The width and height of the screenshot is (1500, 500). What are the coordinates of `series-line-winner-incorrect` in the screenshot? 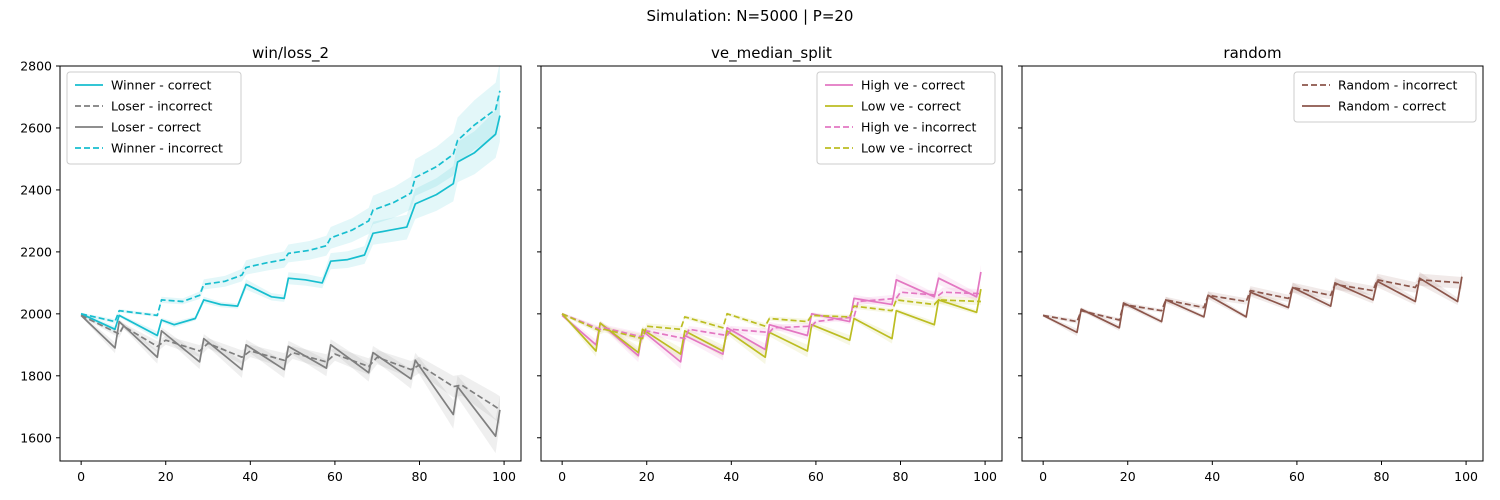 It's located at (290, 206).